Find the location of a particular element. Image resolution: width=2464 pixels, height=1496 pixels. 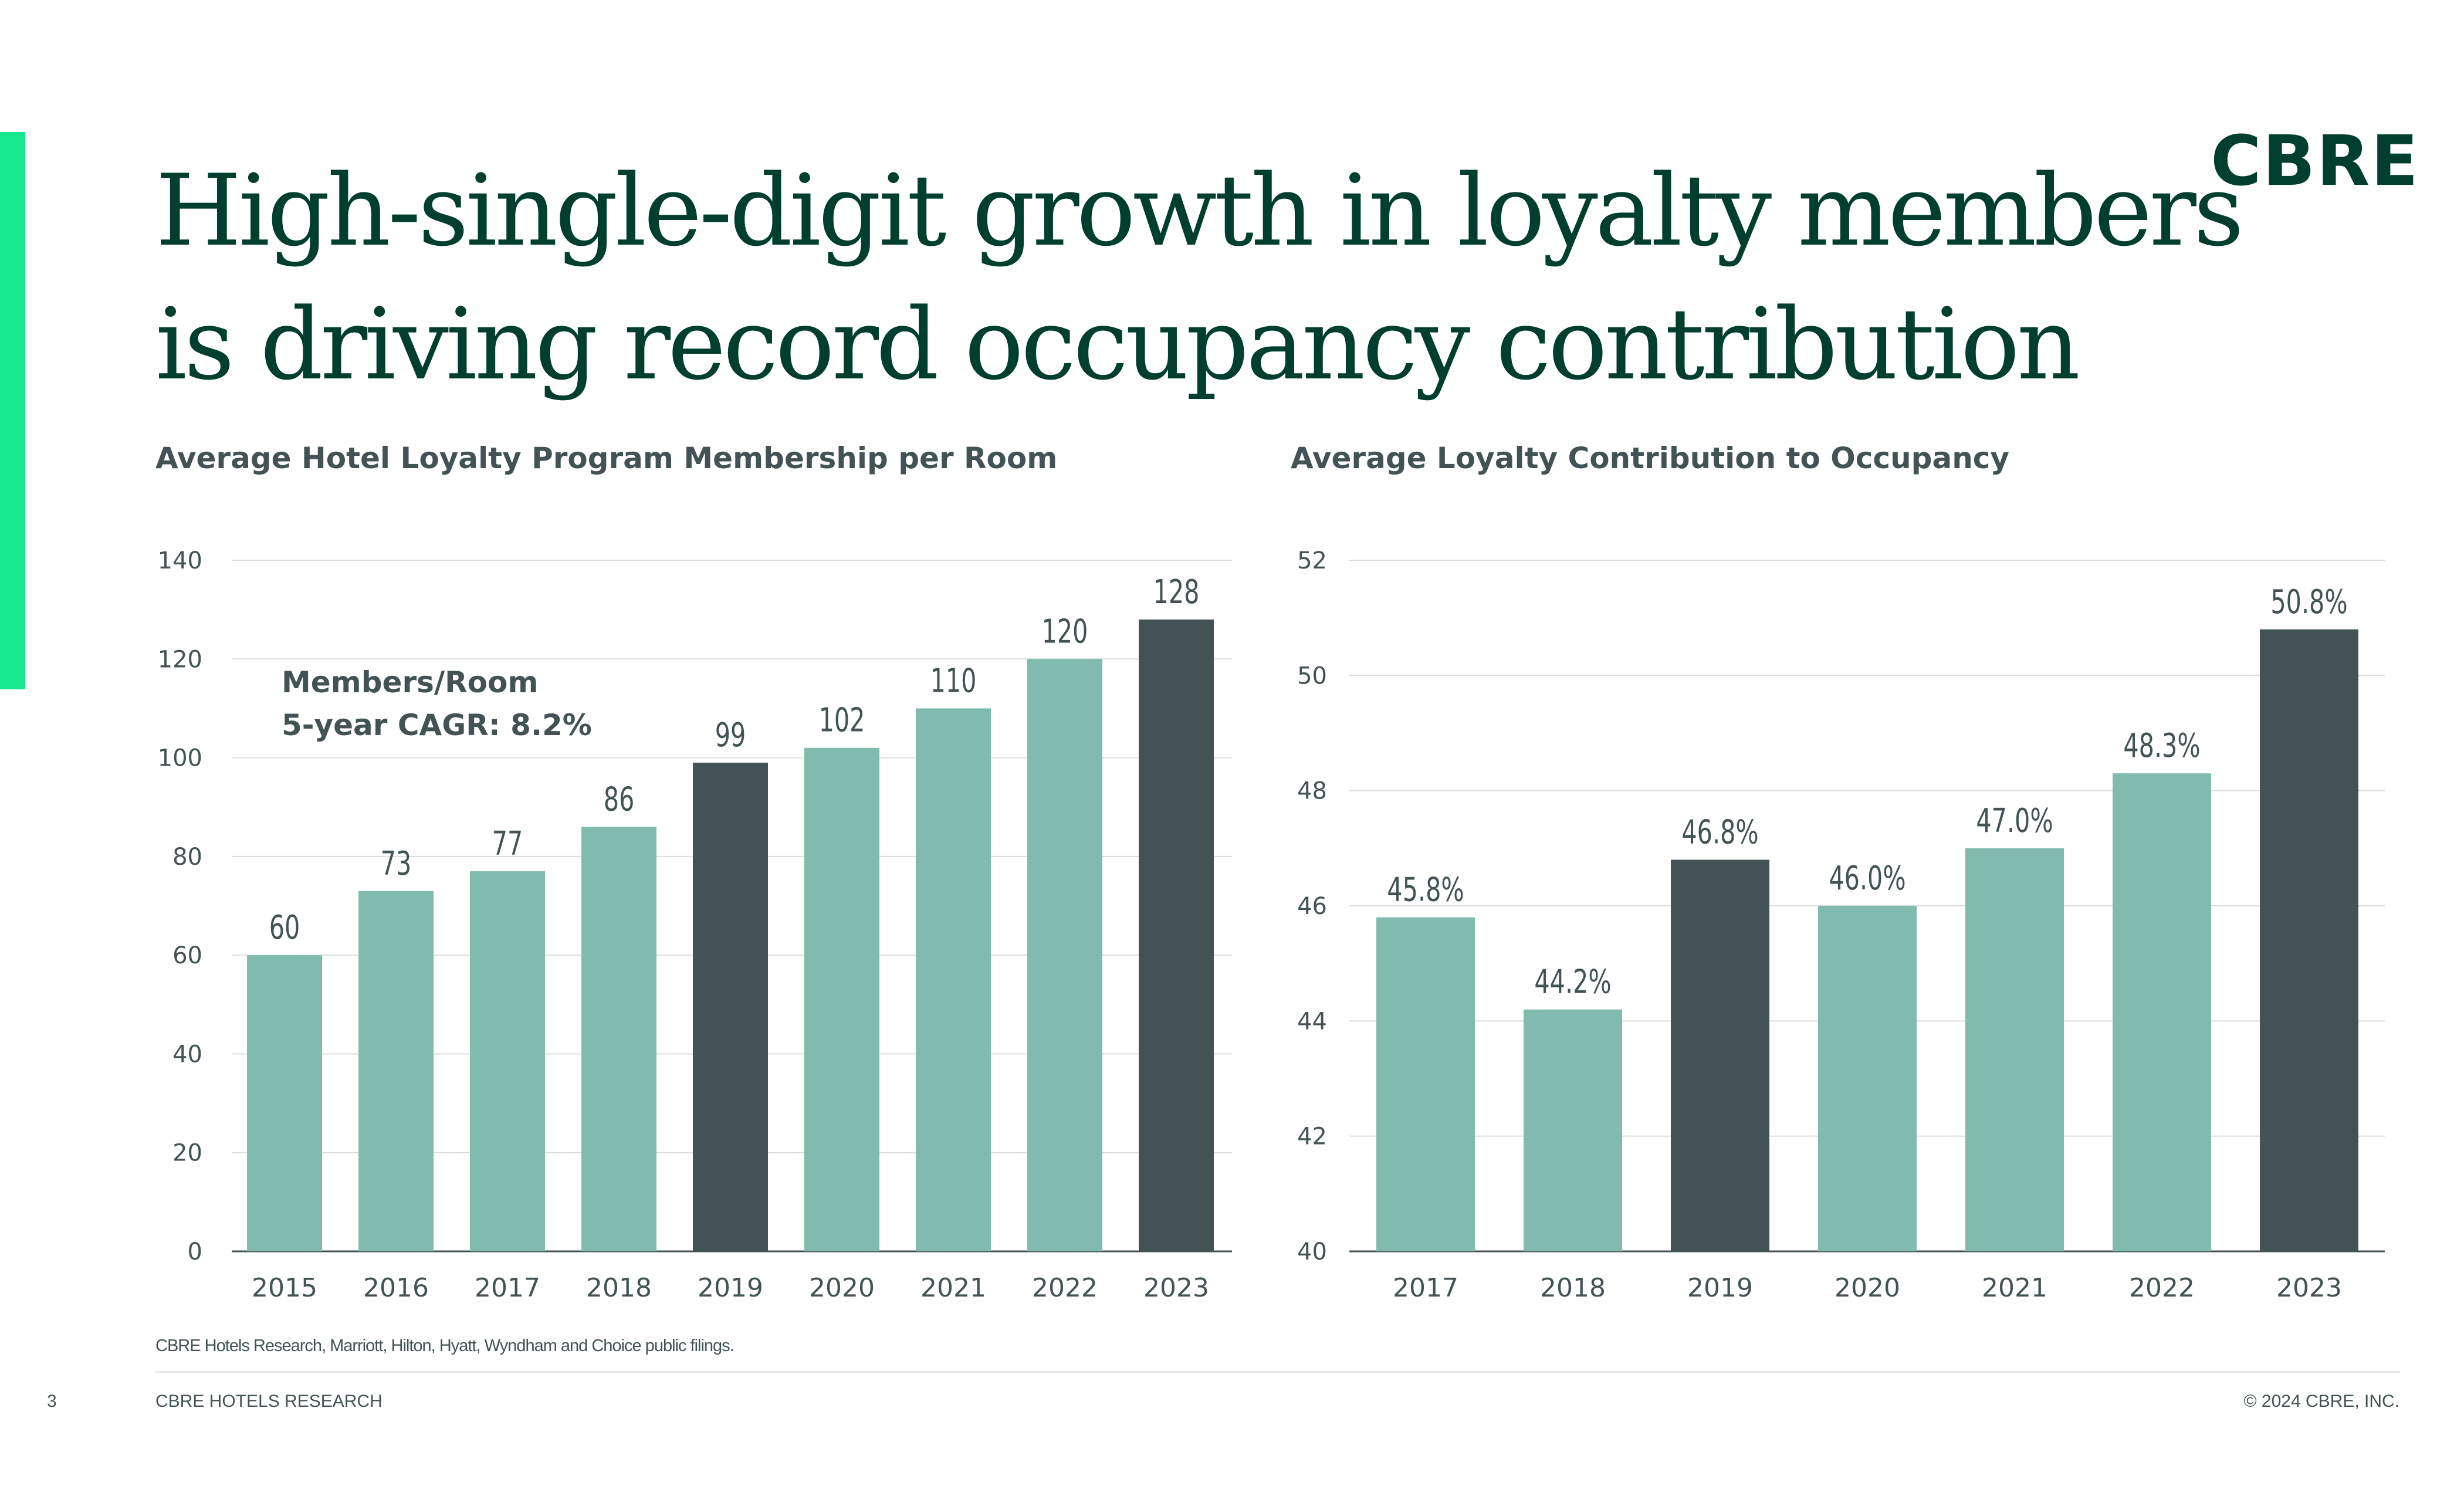

membership-x-tick-label: 2023 is located at coordinates (1176, 1288).